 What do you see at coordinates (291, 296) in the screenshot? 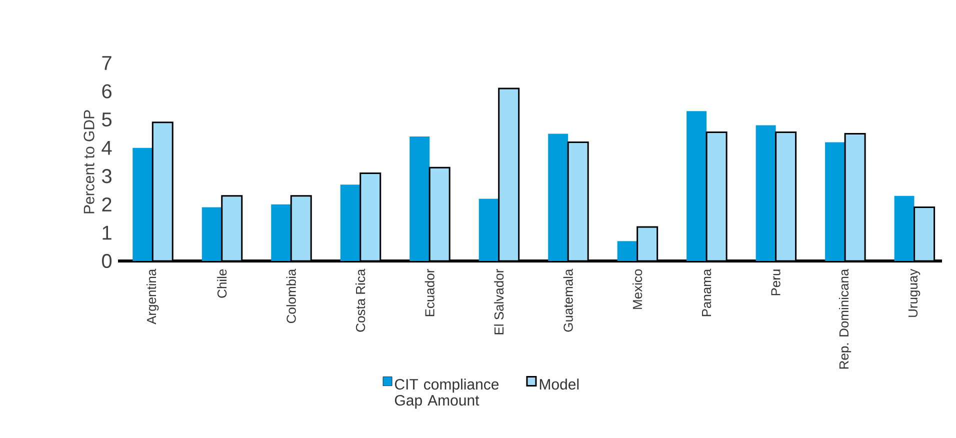
I see `x-tick-label: Colombia` at bounding box center [291, 296].